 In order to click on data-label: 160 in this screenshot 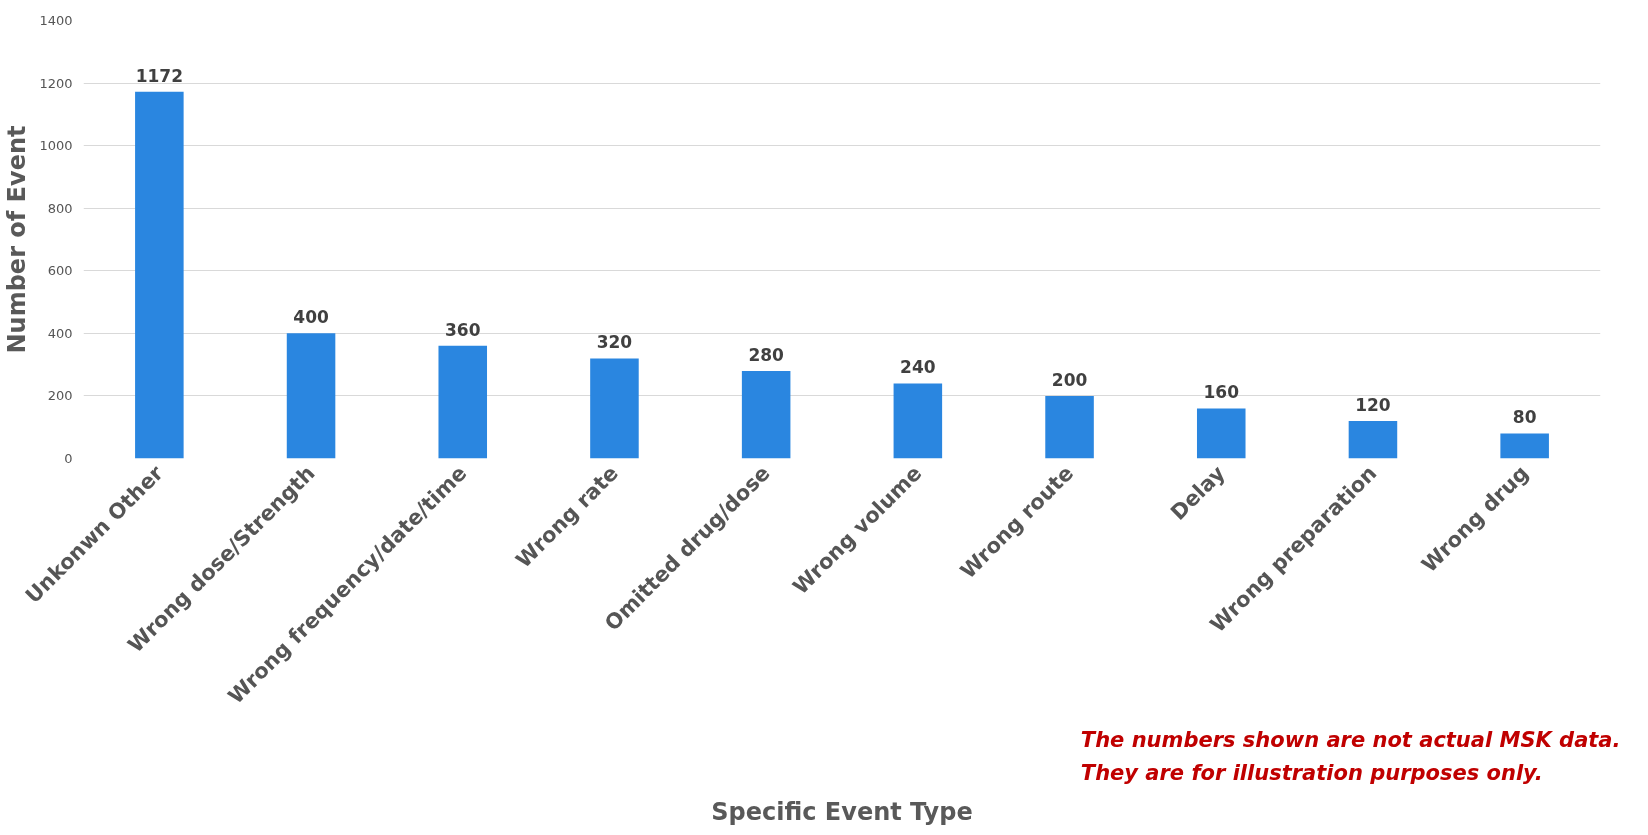, I will do `click(1221, 392)`.